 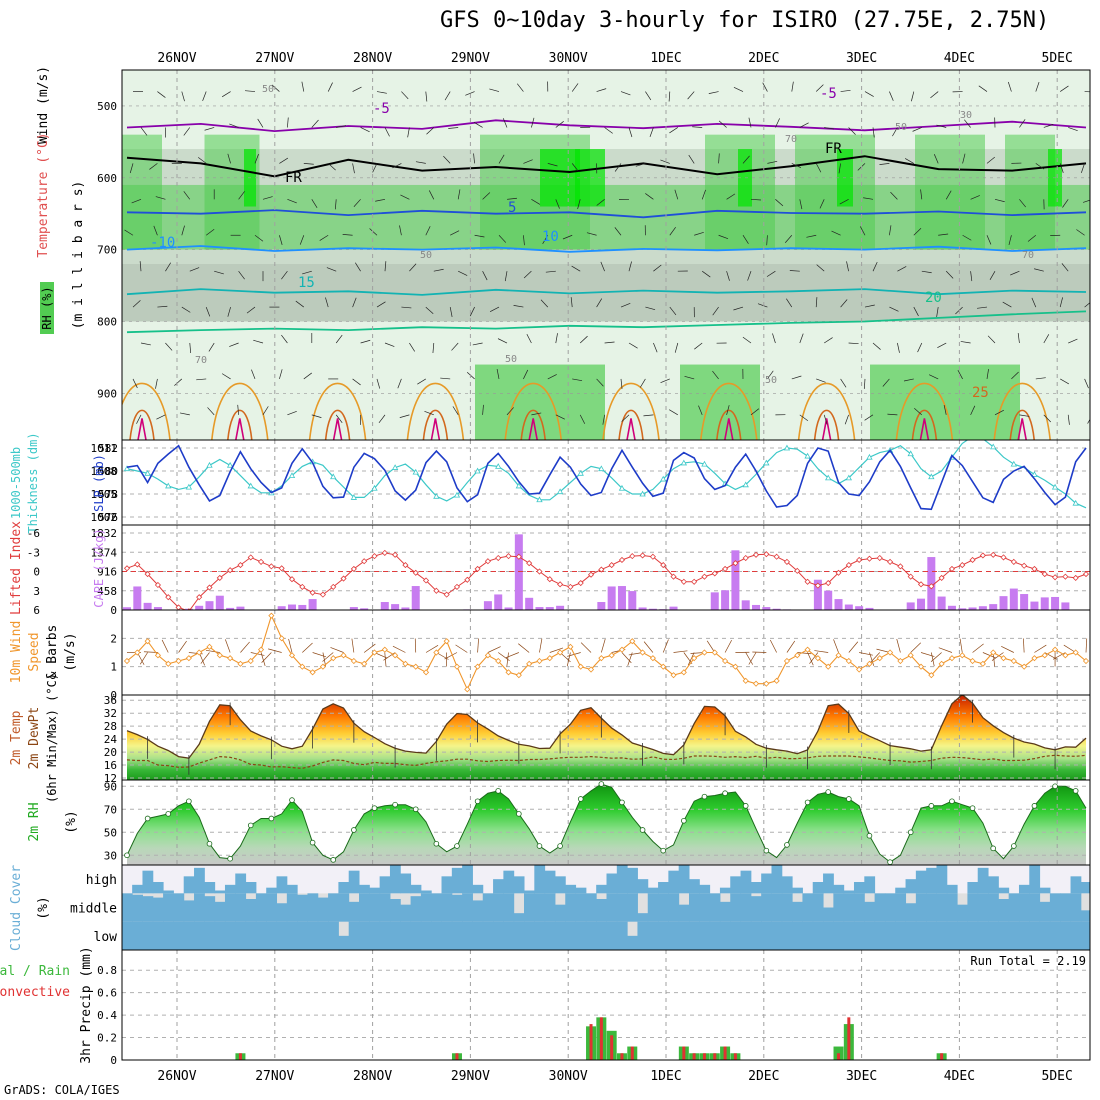 What do you see at coordinates (606, 166) in the screenshot?
I see `isotherm-FR` at bounding box center [606, 166].